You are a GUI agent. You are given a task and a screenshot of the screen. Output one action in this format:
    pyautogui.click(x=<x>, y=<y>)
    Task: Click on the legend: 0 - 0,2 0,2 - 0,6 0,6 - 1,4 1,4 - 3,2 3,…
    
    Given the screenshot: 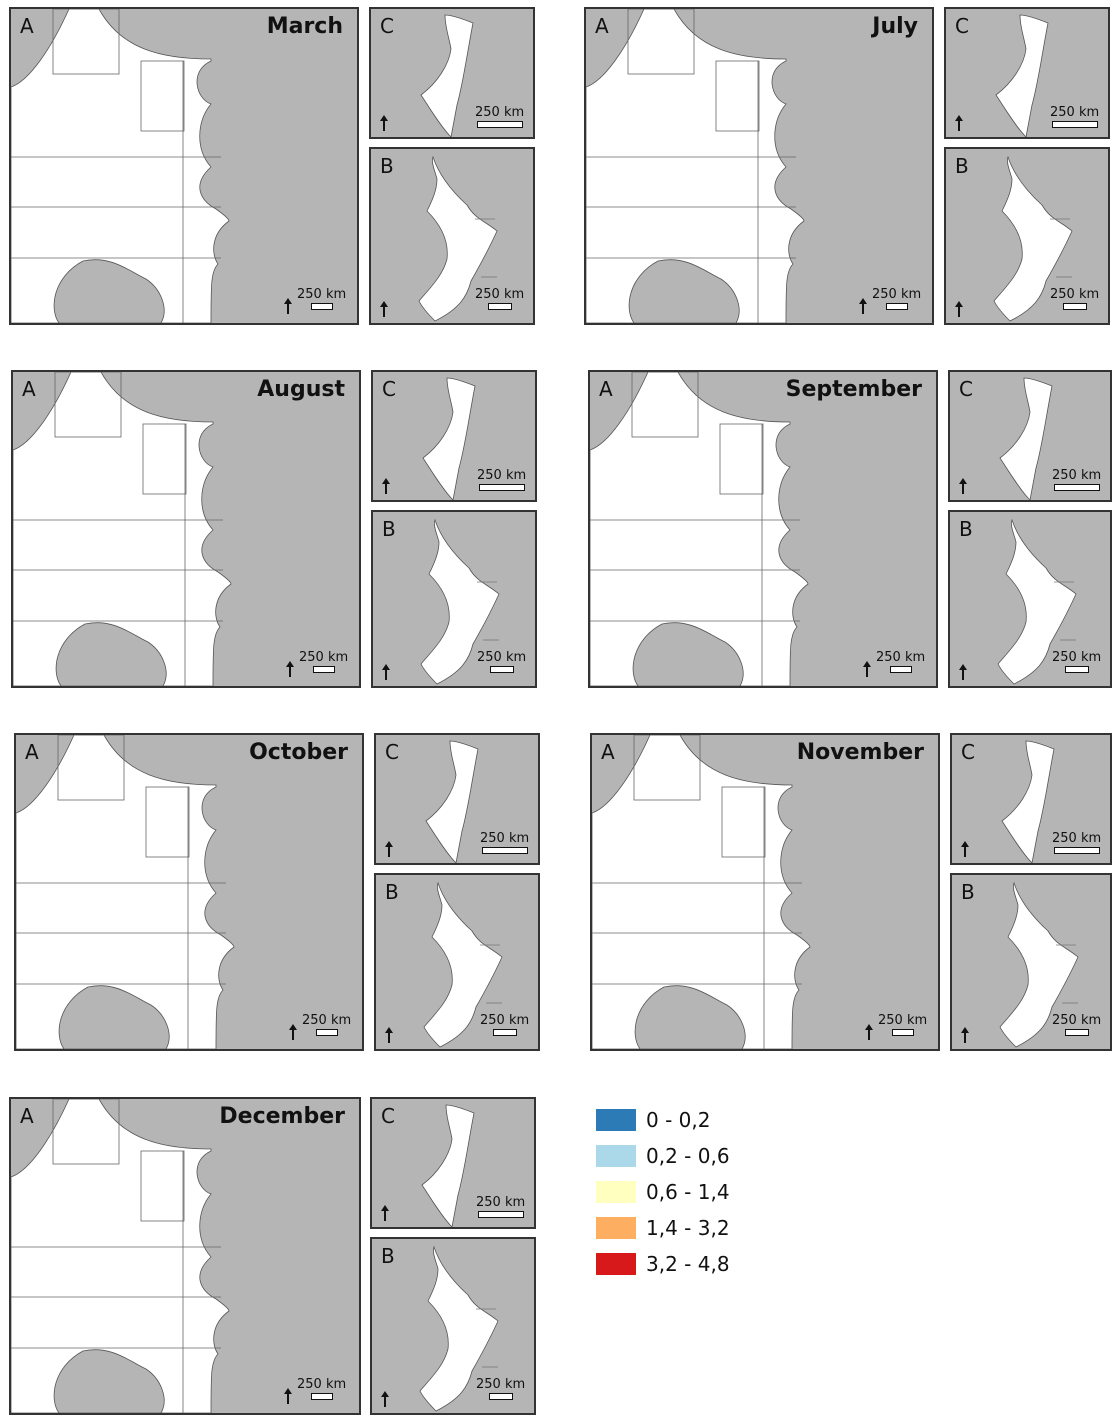 What is the action you would take?
    pyautogui.click(x=663, y=1192)
    